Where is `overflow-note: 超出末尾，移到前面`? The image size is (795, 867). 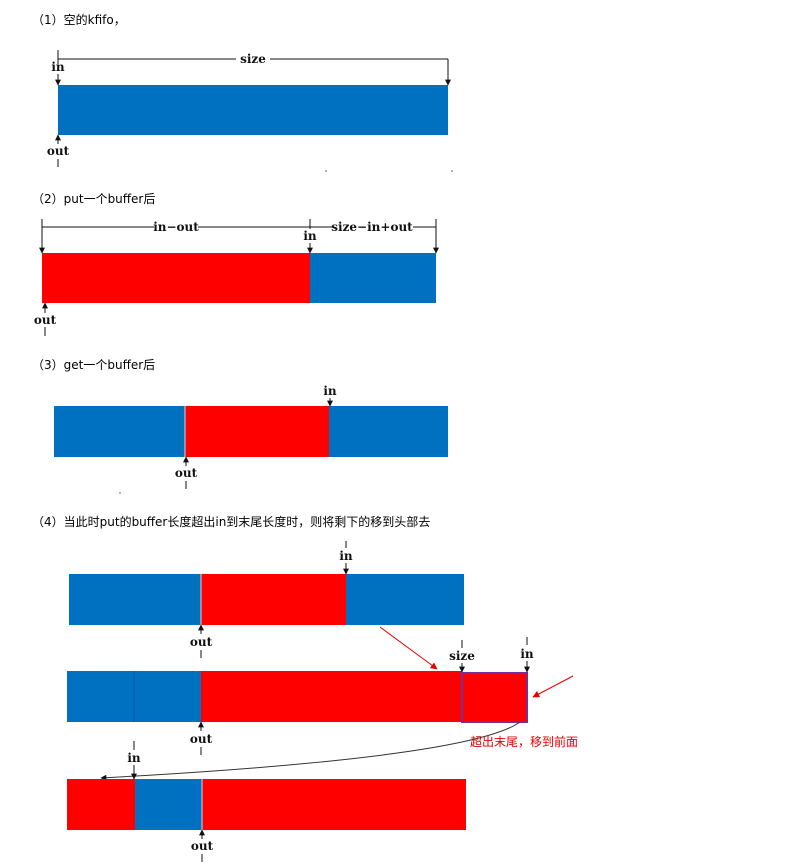
overflow-note: 超出末尾，移到前面 is located at coordinates (524, 741).